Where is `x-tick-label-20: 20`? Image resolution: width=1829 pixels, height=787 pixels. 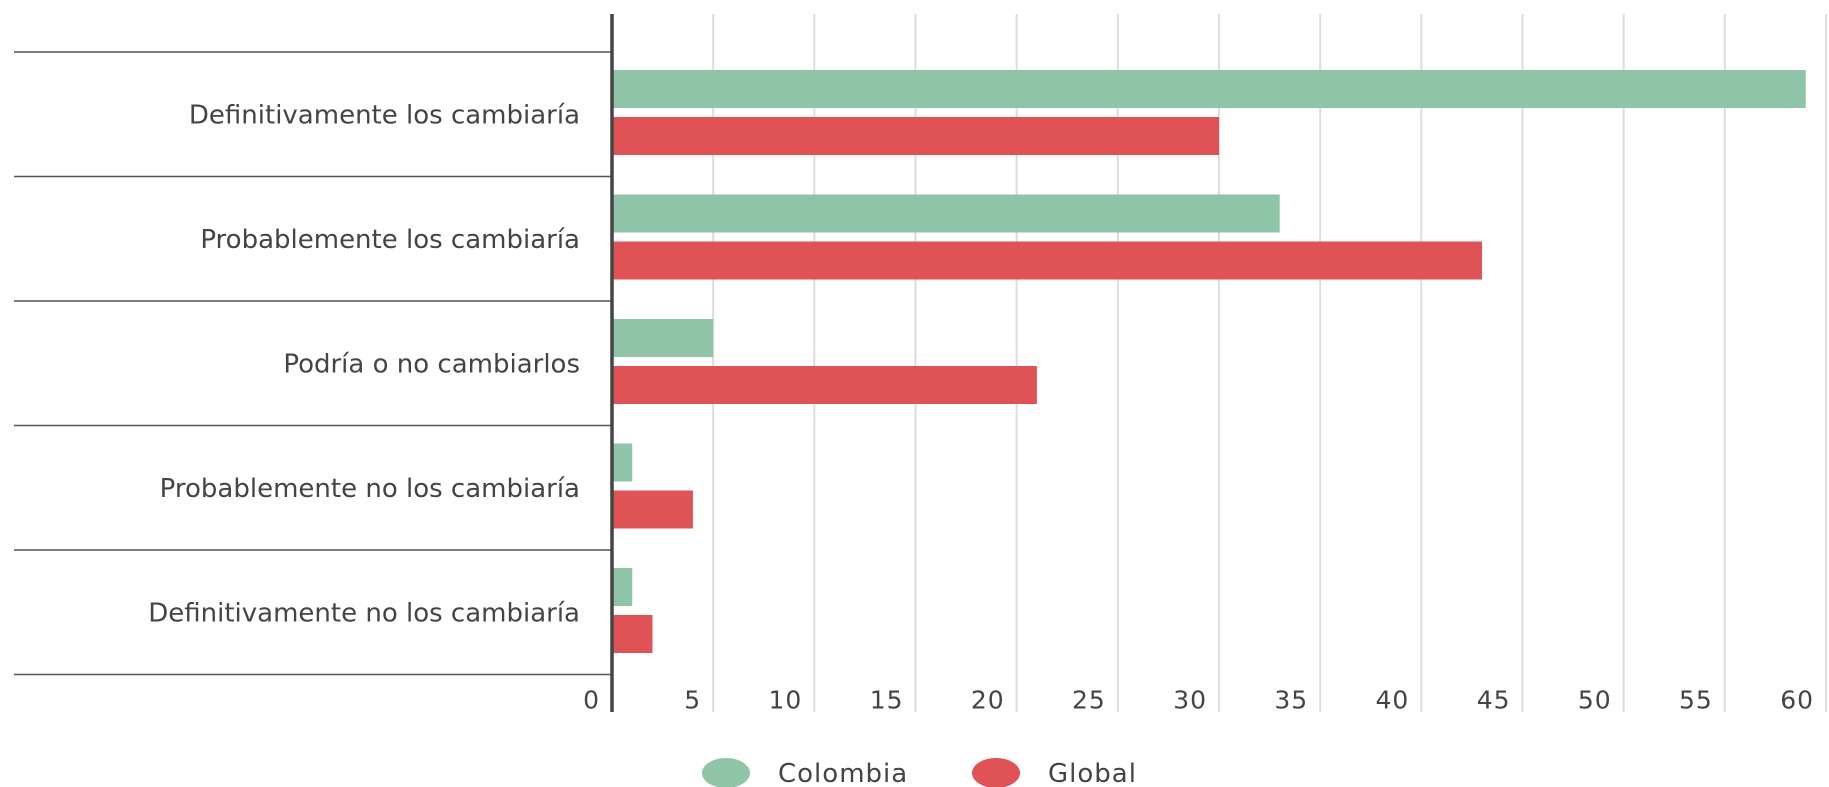 x-tick-label-20: 20 is located at coordinates (988, 700).